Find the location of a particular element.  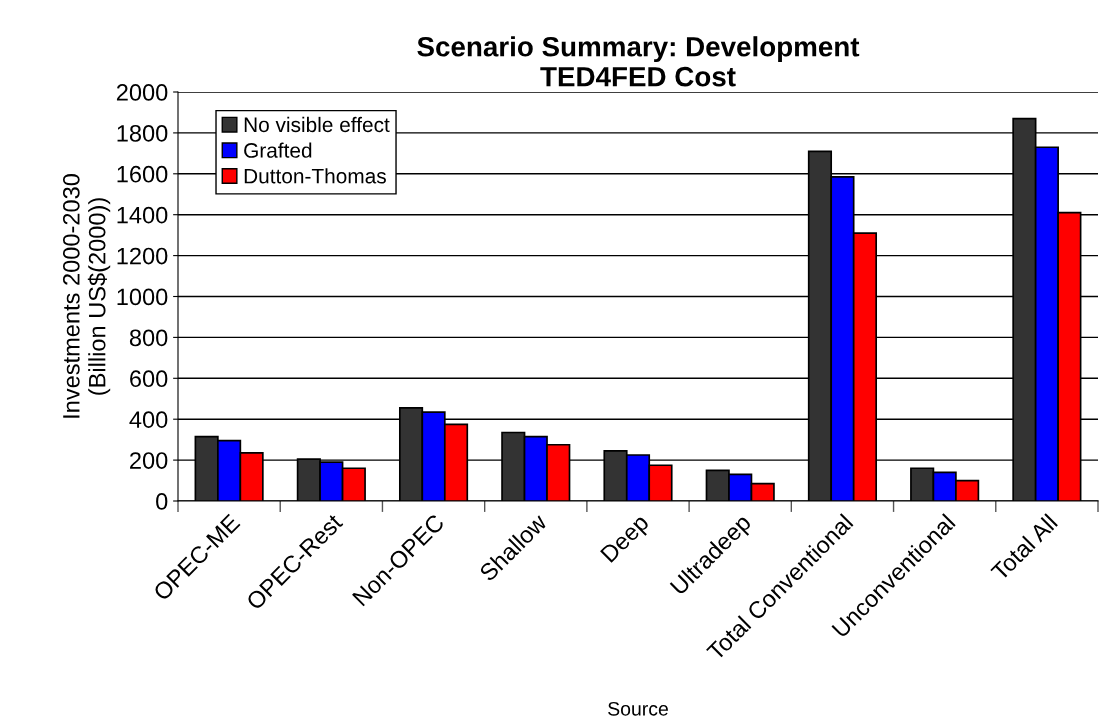

y-tick-label: 1400 is located at coordinates (142, 215).